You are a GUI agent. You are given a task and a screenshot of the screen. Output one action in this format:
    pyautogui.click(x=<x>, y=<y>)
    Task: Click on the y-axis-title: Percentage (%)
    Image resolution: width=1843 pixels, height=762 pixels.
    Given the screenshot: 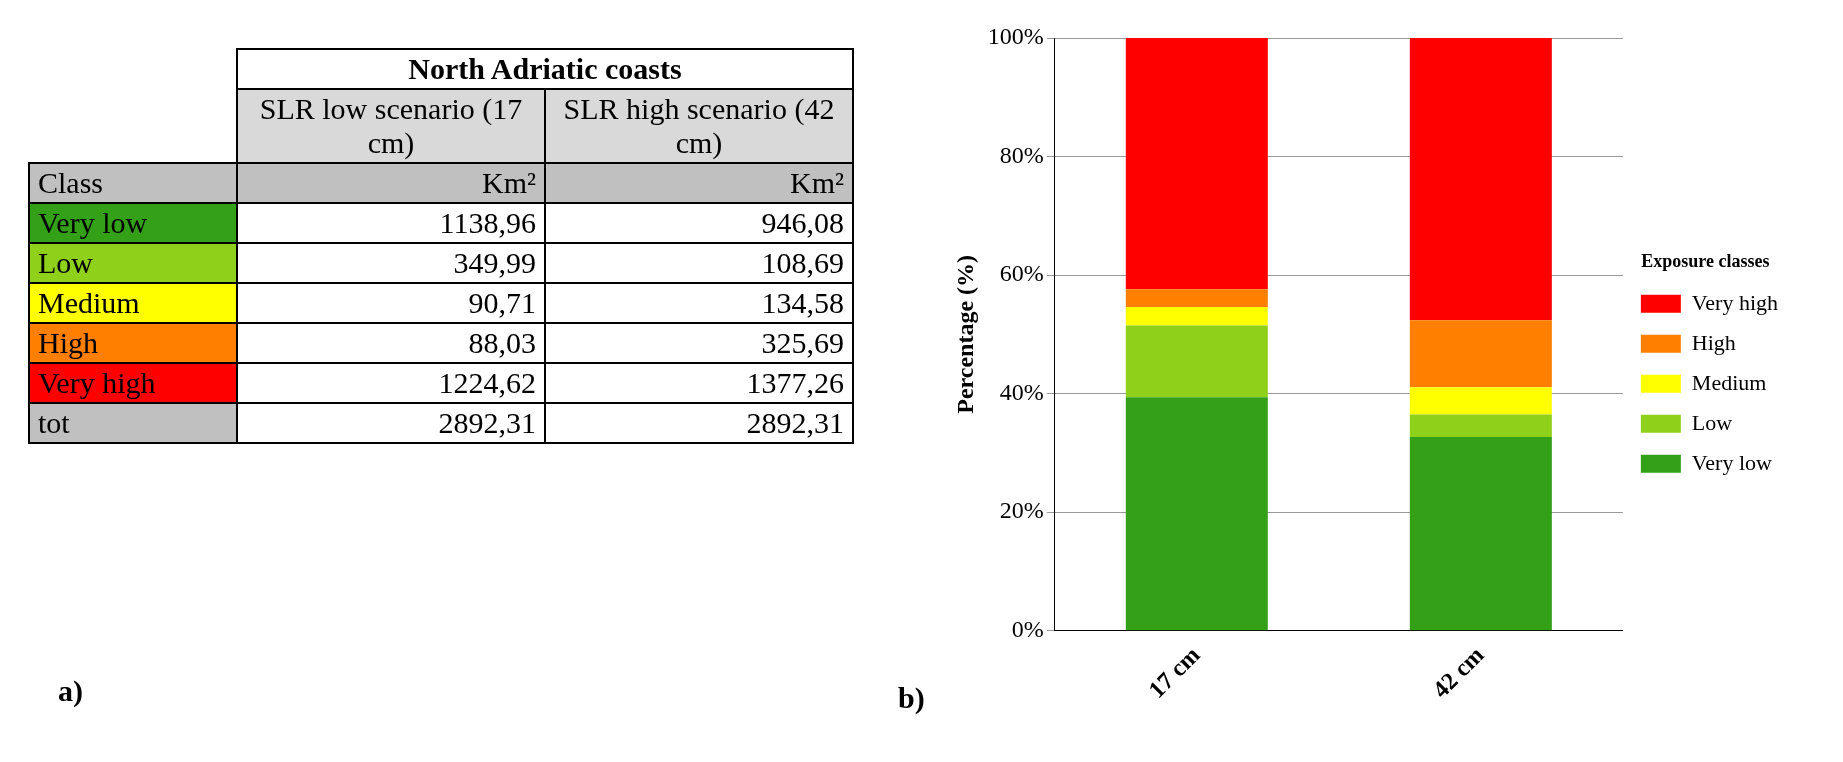 What is the action you would take?
    pyautogui.click(x=964, y=334)
    